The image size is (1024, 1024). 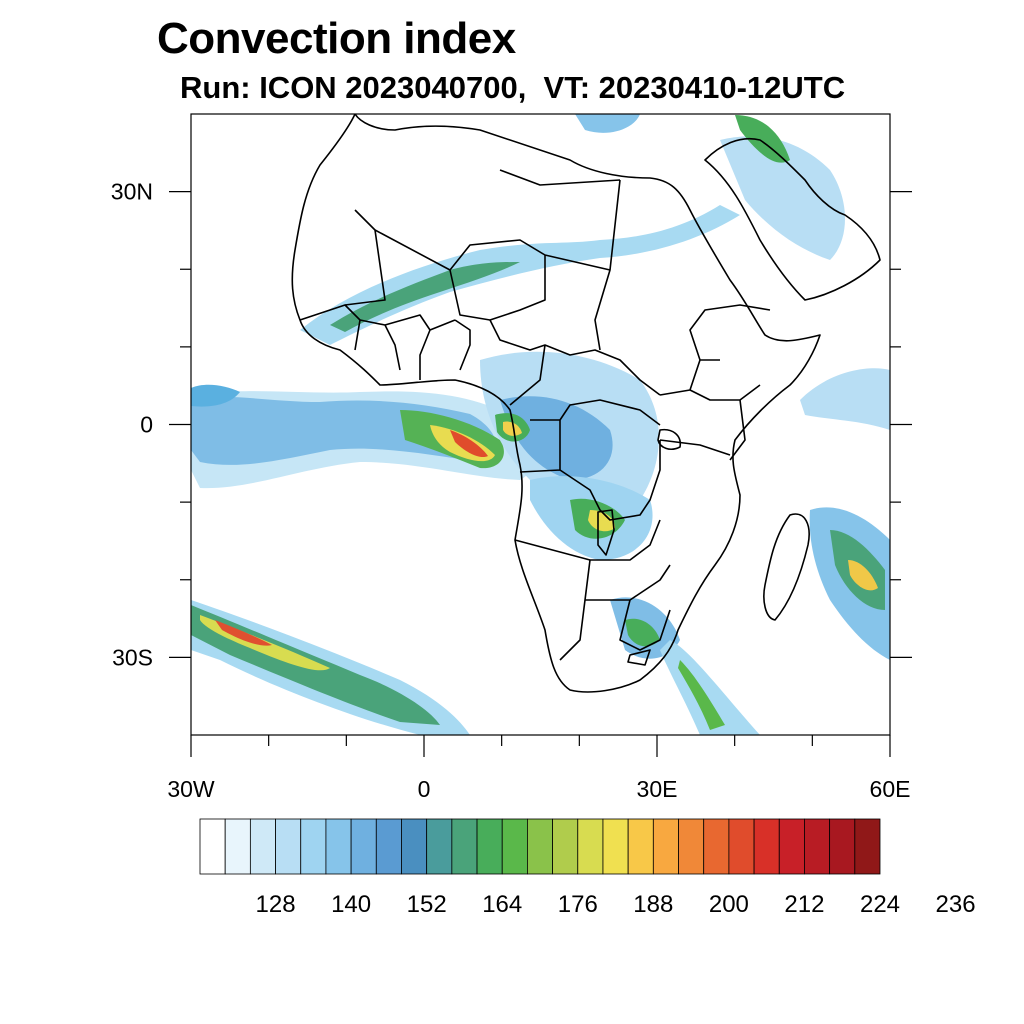 What do you see at coordinates (556, 438) in the screenshot?
I see `field-central-mid` at bounding box center [556, 438].